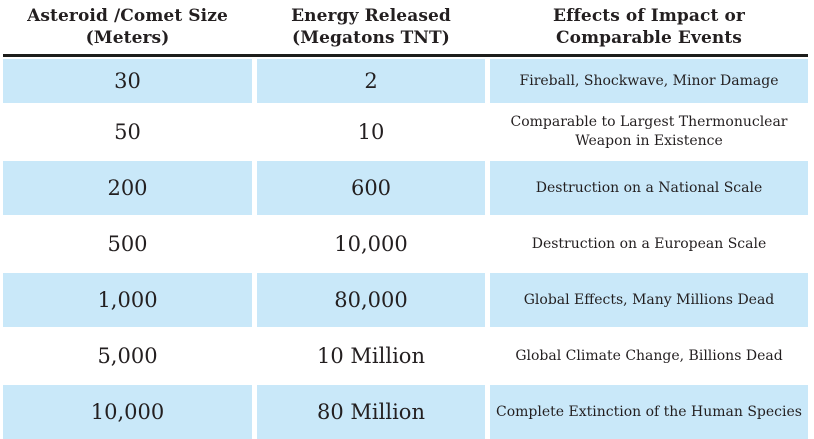  Describe the element at coordinates (371, 244) in the screenshot. I see `energy-cell: 10,000` at that location.